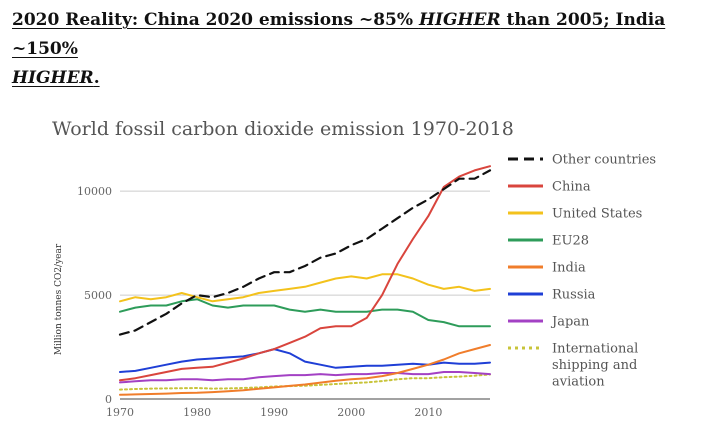 This screenshot has height=448, width=716. I want to click on series-line-international-shipping-and-aviation, so click(305, 382).